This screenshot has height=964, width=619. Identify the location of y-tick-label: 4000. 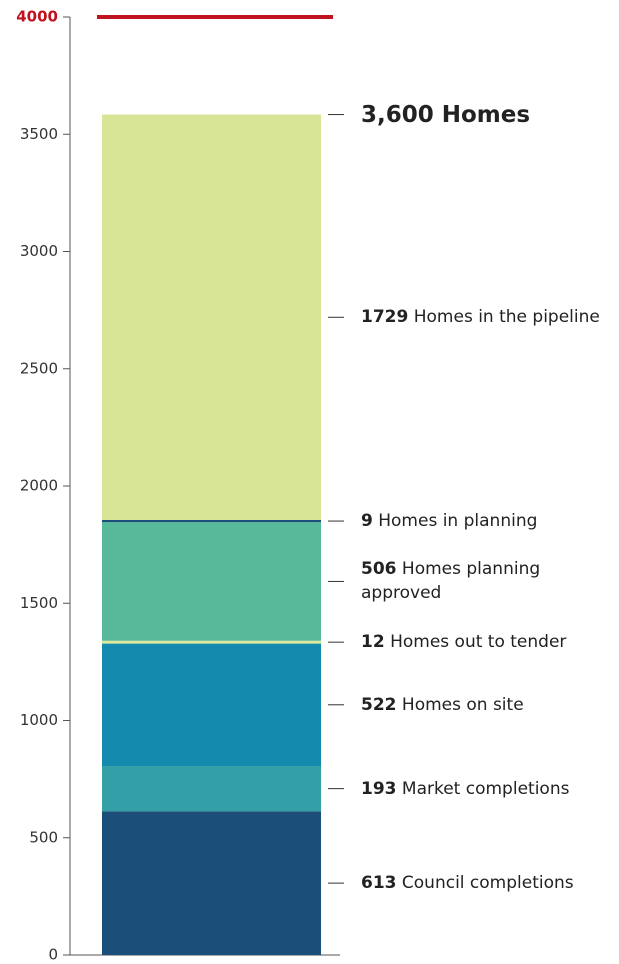
(37, 17).